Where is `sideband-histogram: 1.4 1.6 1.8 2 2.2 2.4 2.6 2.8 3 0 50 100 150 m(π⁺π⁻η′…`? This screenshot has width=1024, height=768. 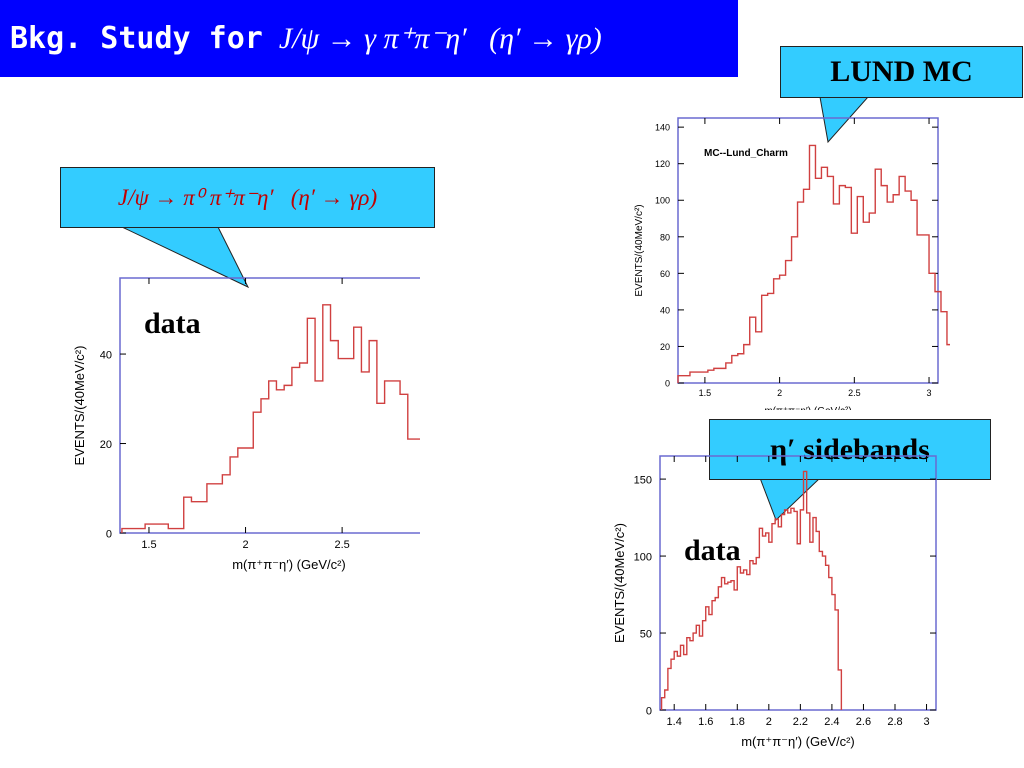
sideband-histogram: 1.4 1.6 1.8 2 2.2 2.4 2.6 2.8 3 0 50 100 150 m(π⁺π⁻η′… is located at coordinates (774, 602).